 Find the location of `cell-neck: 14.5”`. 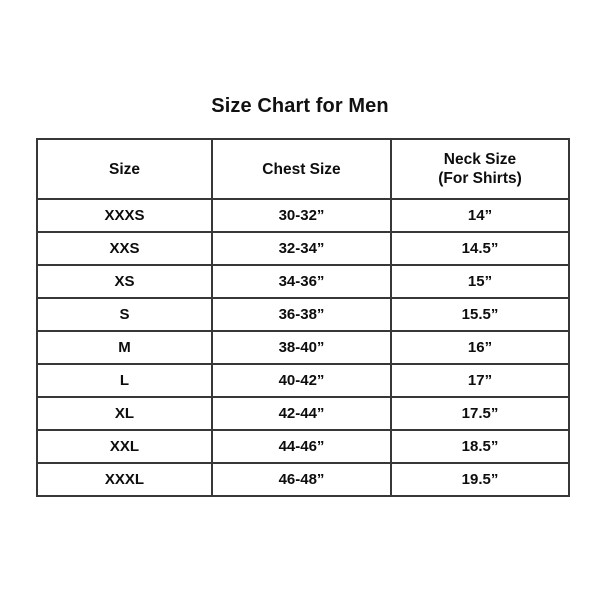

cell-neck: 14.5” is located at coordinates (480, 248).